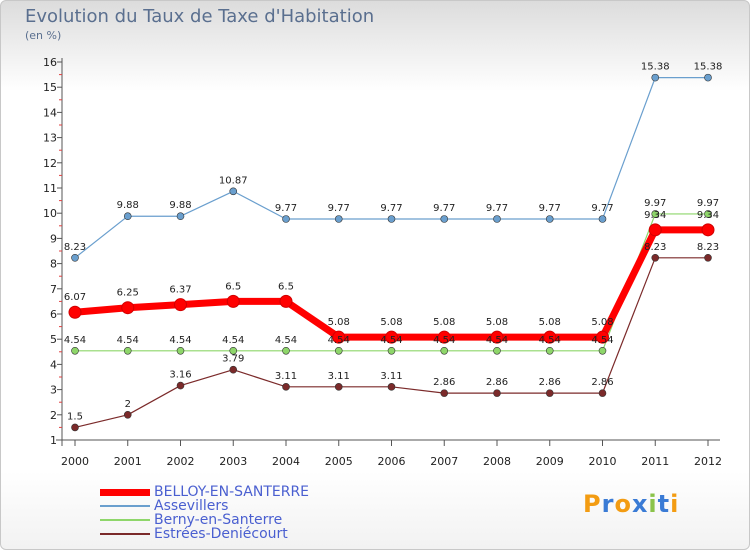  What do you see at coordinates (655, 461) in the screenshot?
I see `x-tick-label: 2011` at bounding box center [655, 461].